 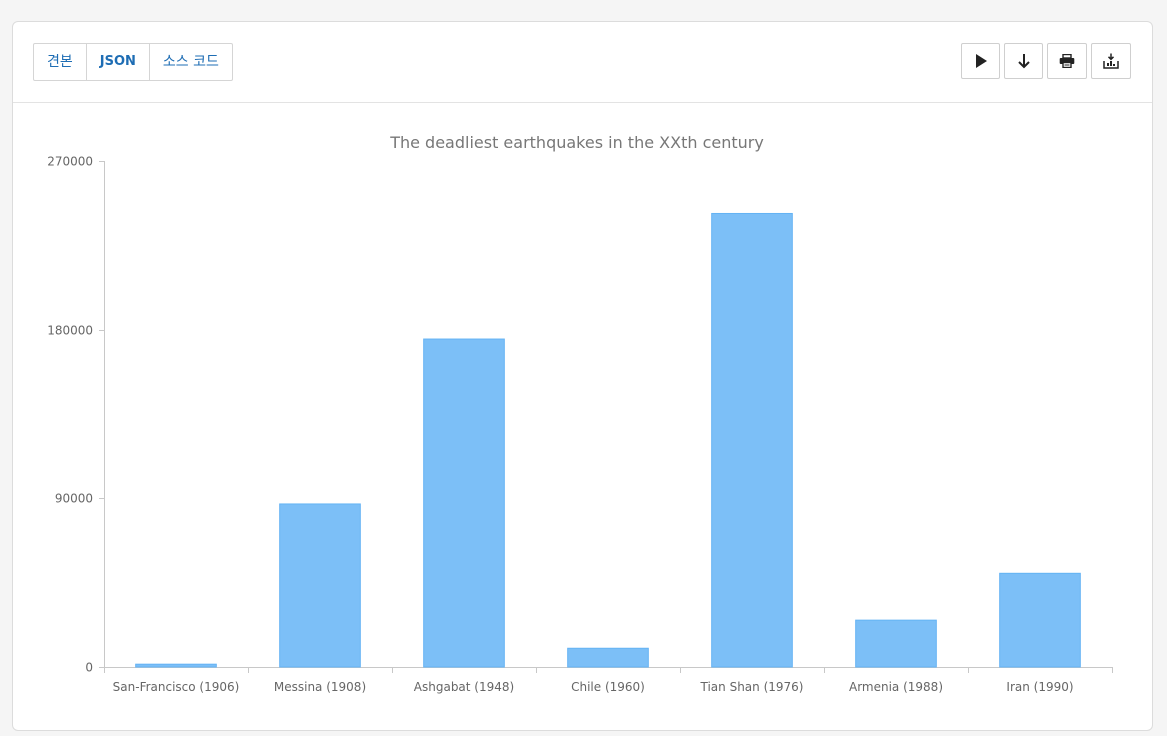 I want to click on action-buttons, so click(x=1046, y=61).